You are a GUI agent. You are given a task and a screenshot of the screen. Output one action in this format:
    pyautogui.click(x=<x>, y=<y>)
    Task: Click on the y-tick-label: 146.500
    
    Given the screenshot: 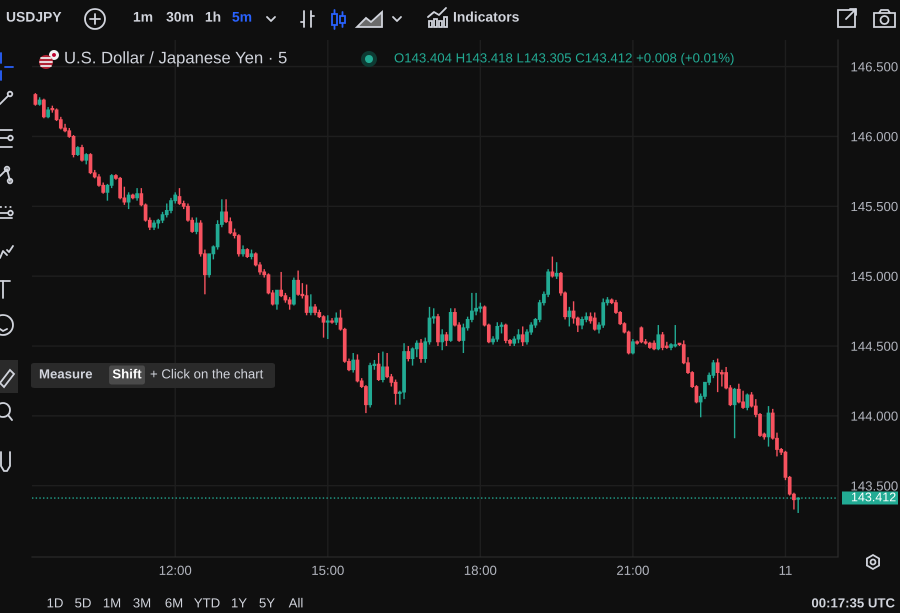 What is the action you would take?
    pyautogui.click(x=875, y=67)
    